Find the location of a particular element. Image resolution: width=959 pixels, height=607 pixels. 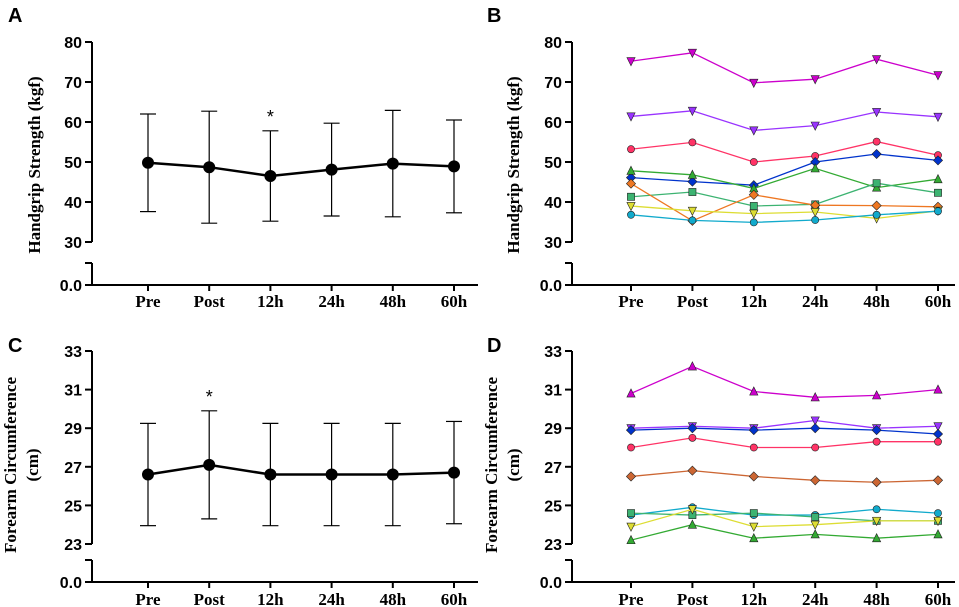

panel-a-y-tick-label: 40 is located at coordinates (73, 203).